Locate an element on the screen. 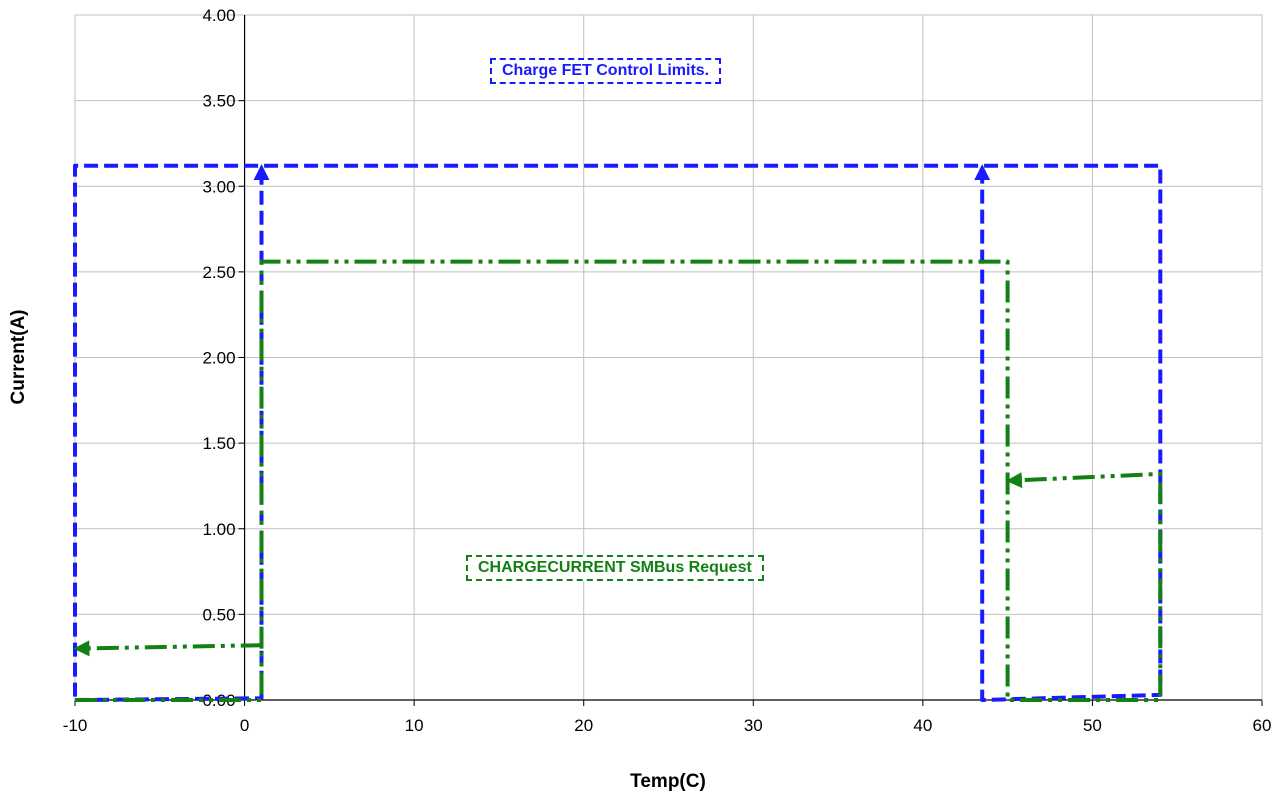 The image size is (1274, 802). y-tick-label: 1.00 is located at coordinates (218, 529).